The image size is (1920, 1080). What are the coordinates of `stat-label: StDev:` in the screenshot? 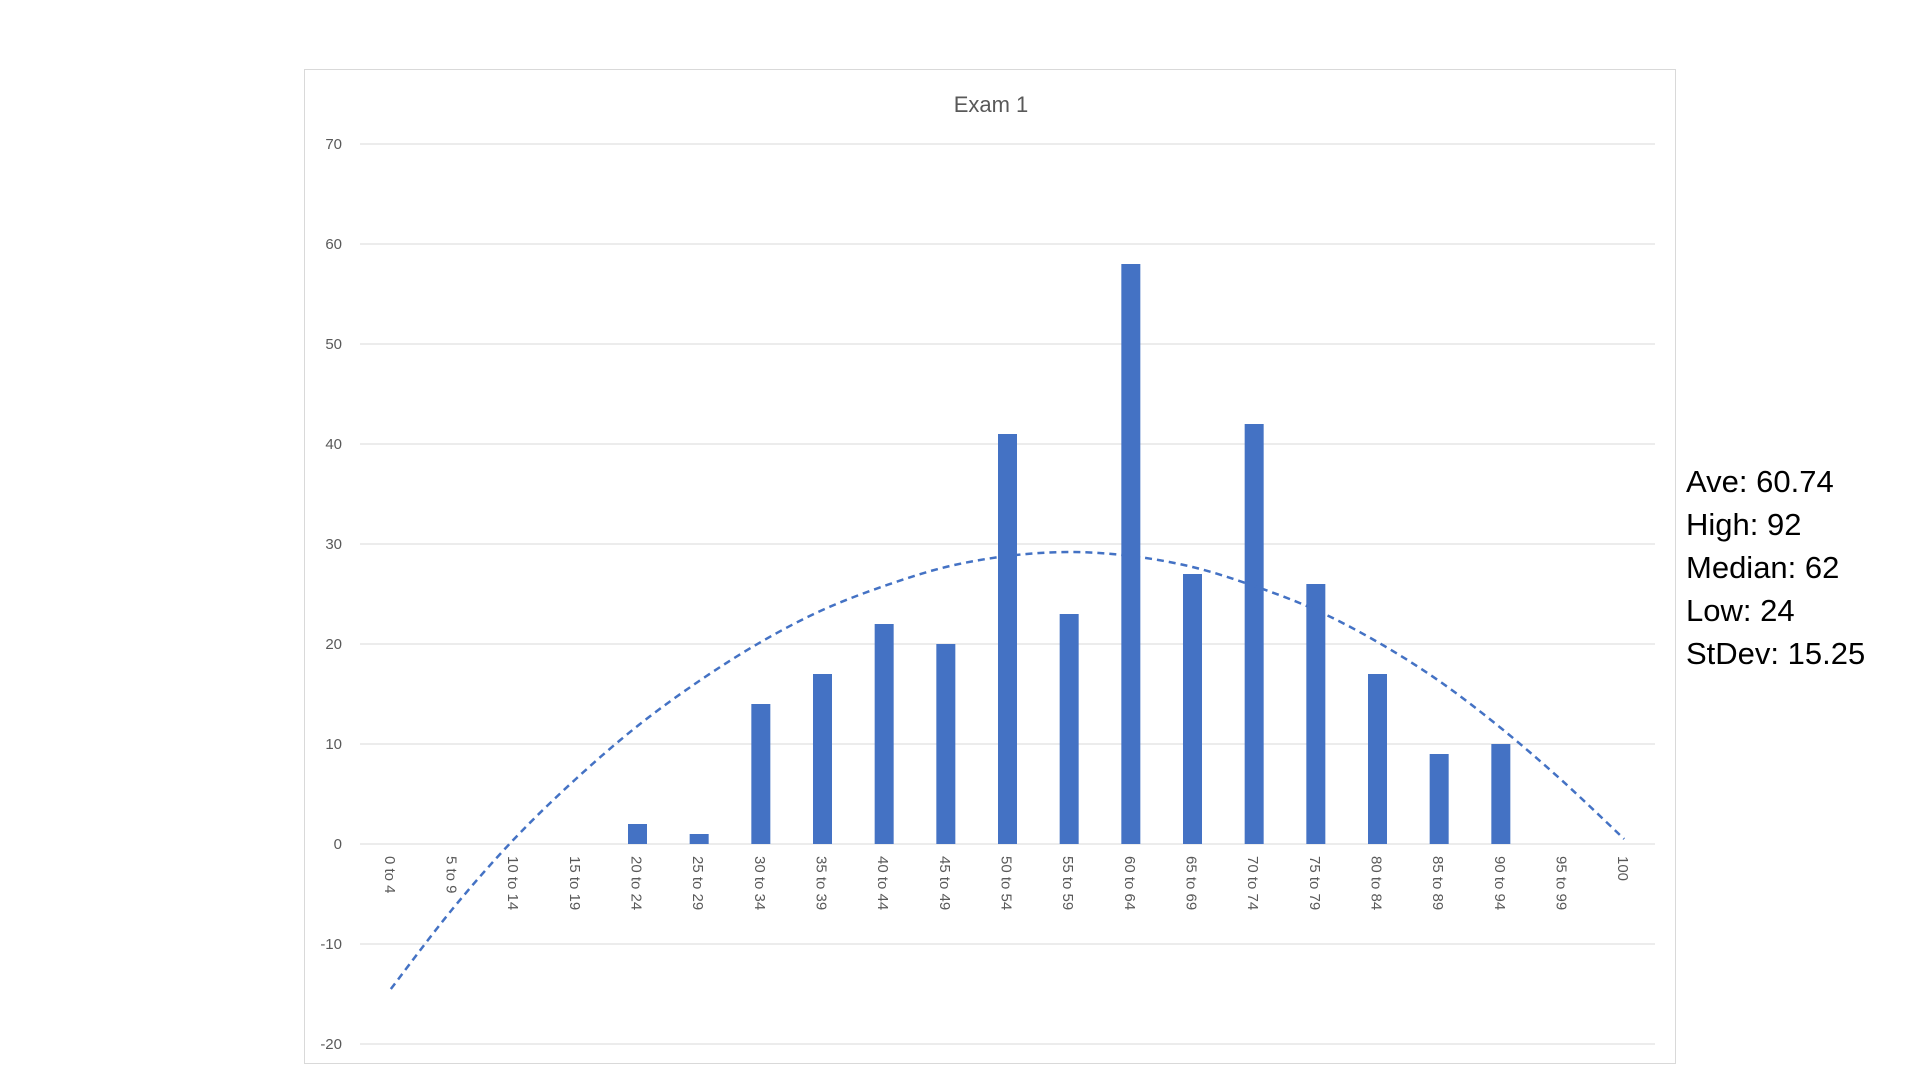 It's located at (1733, 653).